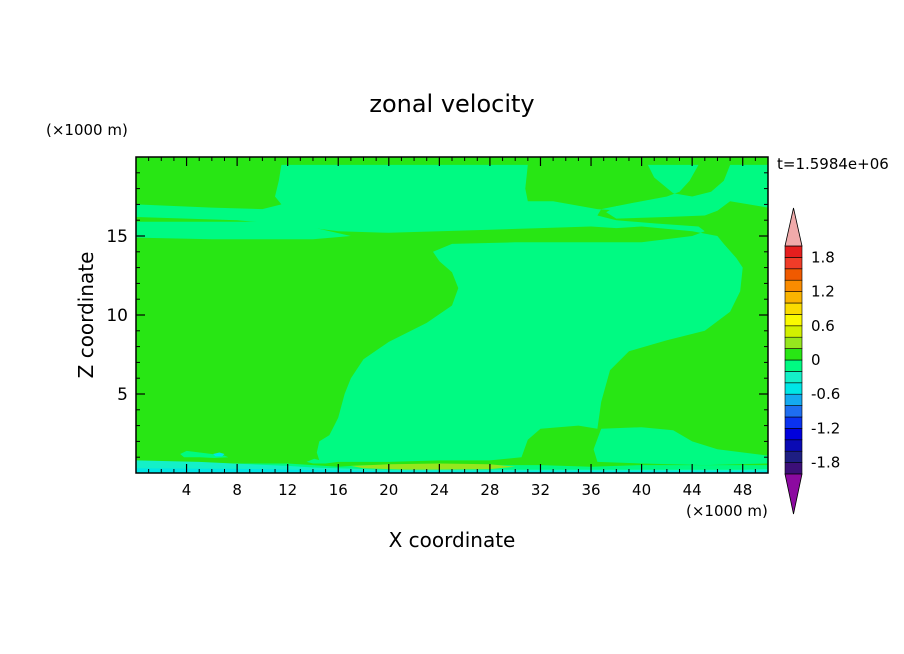 Image resolution: width=904 pixels, height=654 pixels. What do you see at coordinates (86, 315) in the screenshot?
I see `y-axis-label: Z coordinate` at bounding box center [86, 315].